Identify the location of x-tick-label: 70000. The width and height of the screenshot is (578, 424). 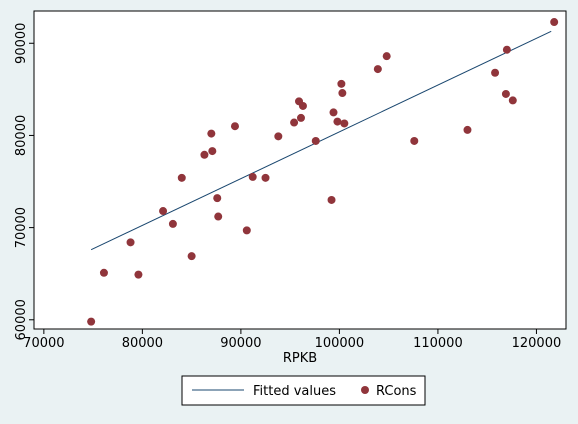
(43, 343).